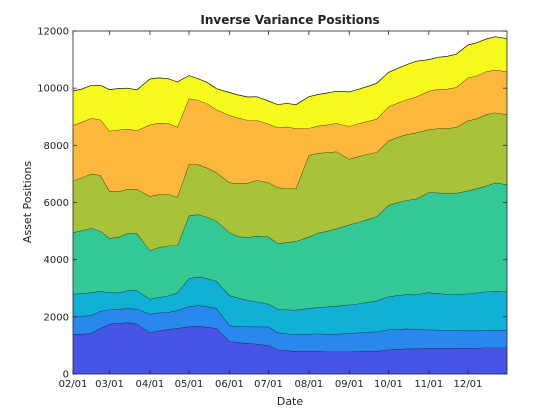  Describe the element at coordinates (308, 384) in the screenshot. I see `x-tick-label: 08/01` at that location.